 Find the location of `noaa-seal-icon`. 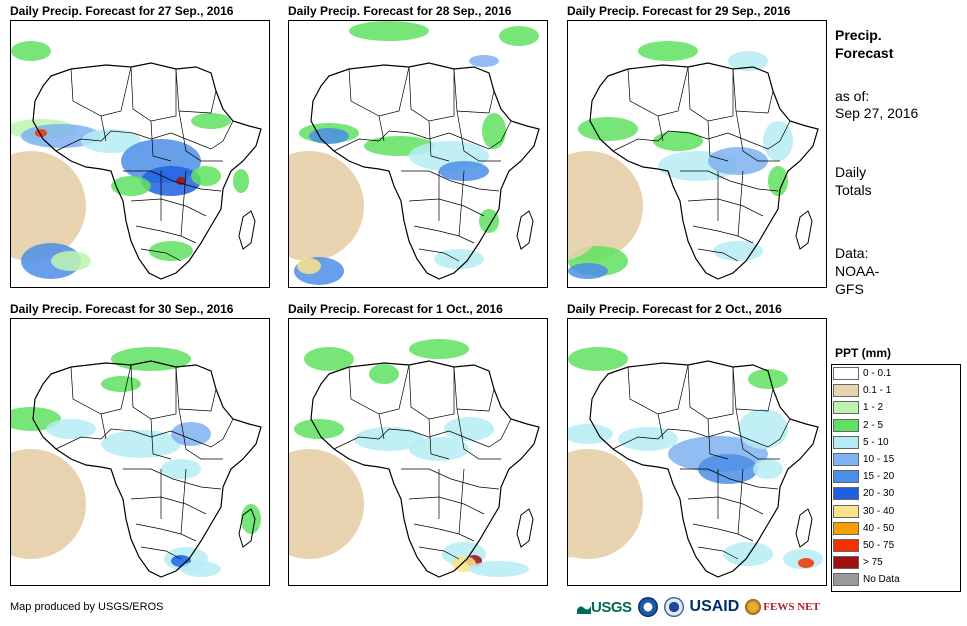

noaa-seal-icon is located at coordinates (647, 607).